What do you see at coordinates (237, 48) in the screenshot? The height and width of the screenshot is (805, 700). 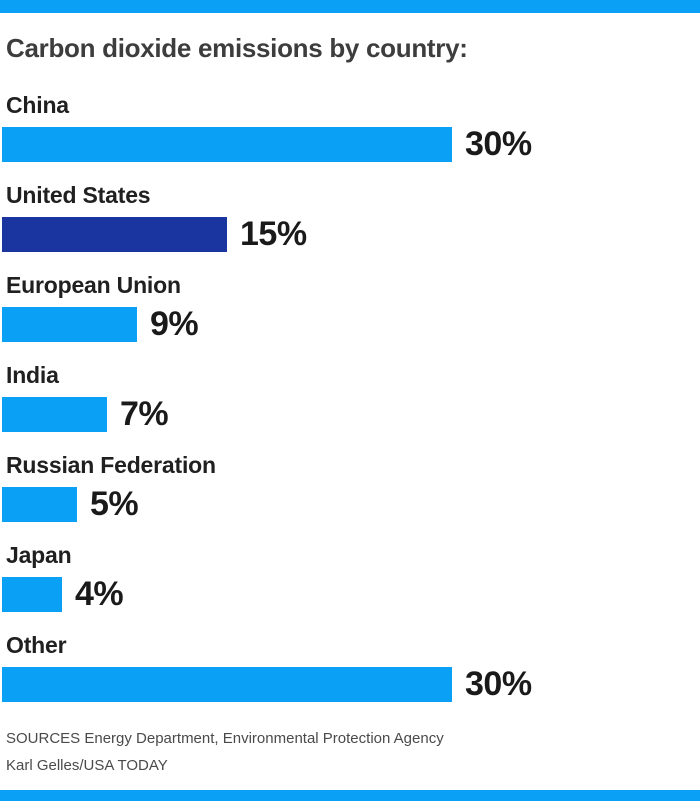 I see `page-title: Carbon dioxide emissions by country:` at bounding box center [237, 48].